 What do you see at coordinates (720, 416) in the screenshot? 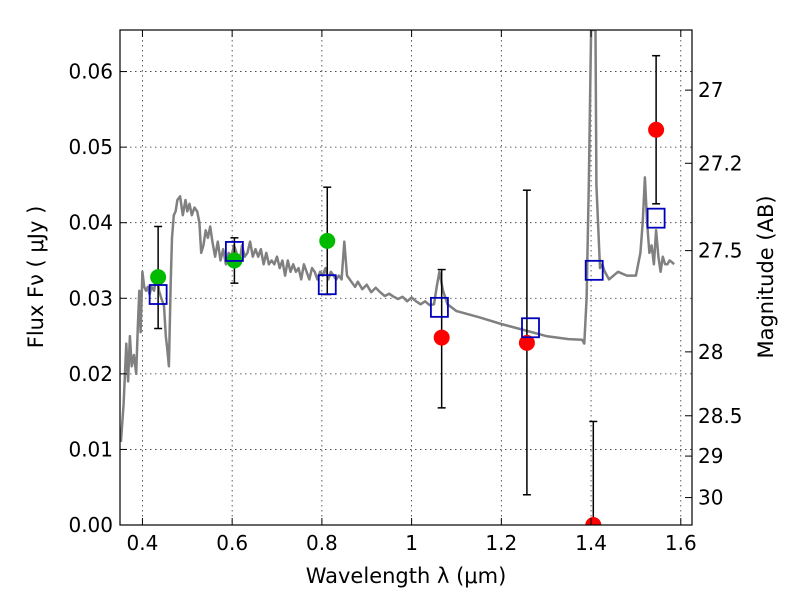
I see `mag-tick-label: 28.5` at bounding box center [720, 416].